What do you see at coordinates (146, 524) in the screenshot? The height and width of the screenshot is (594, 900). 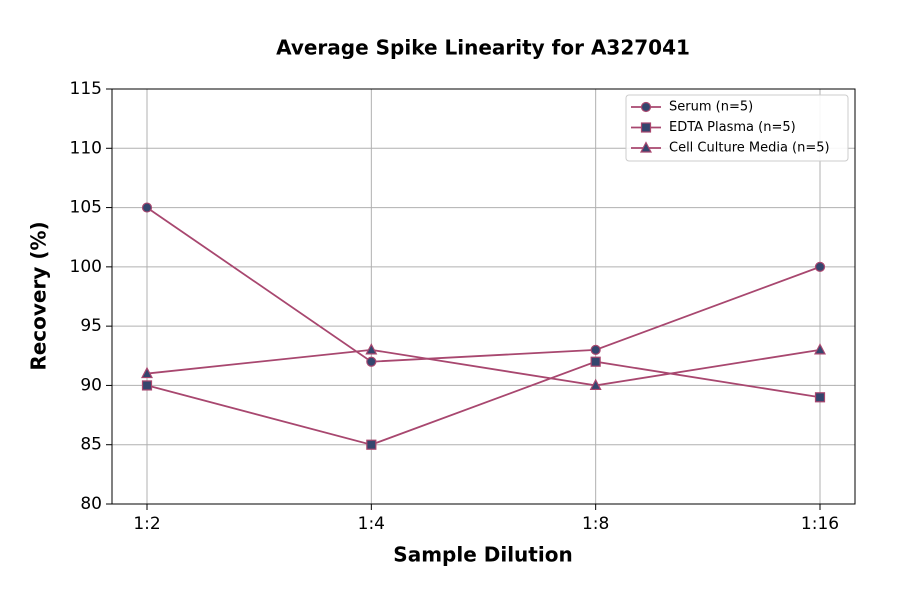 I see `x-tick-label: 1:2` at bounding box center [146, 524].